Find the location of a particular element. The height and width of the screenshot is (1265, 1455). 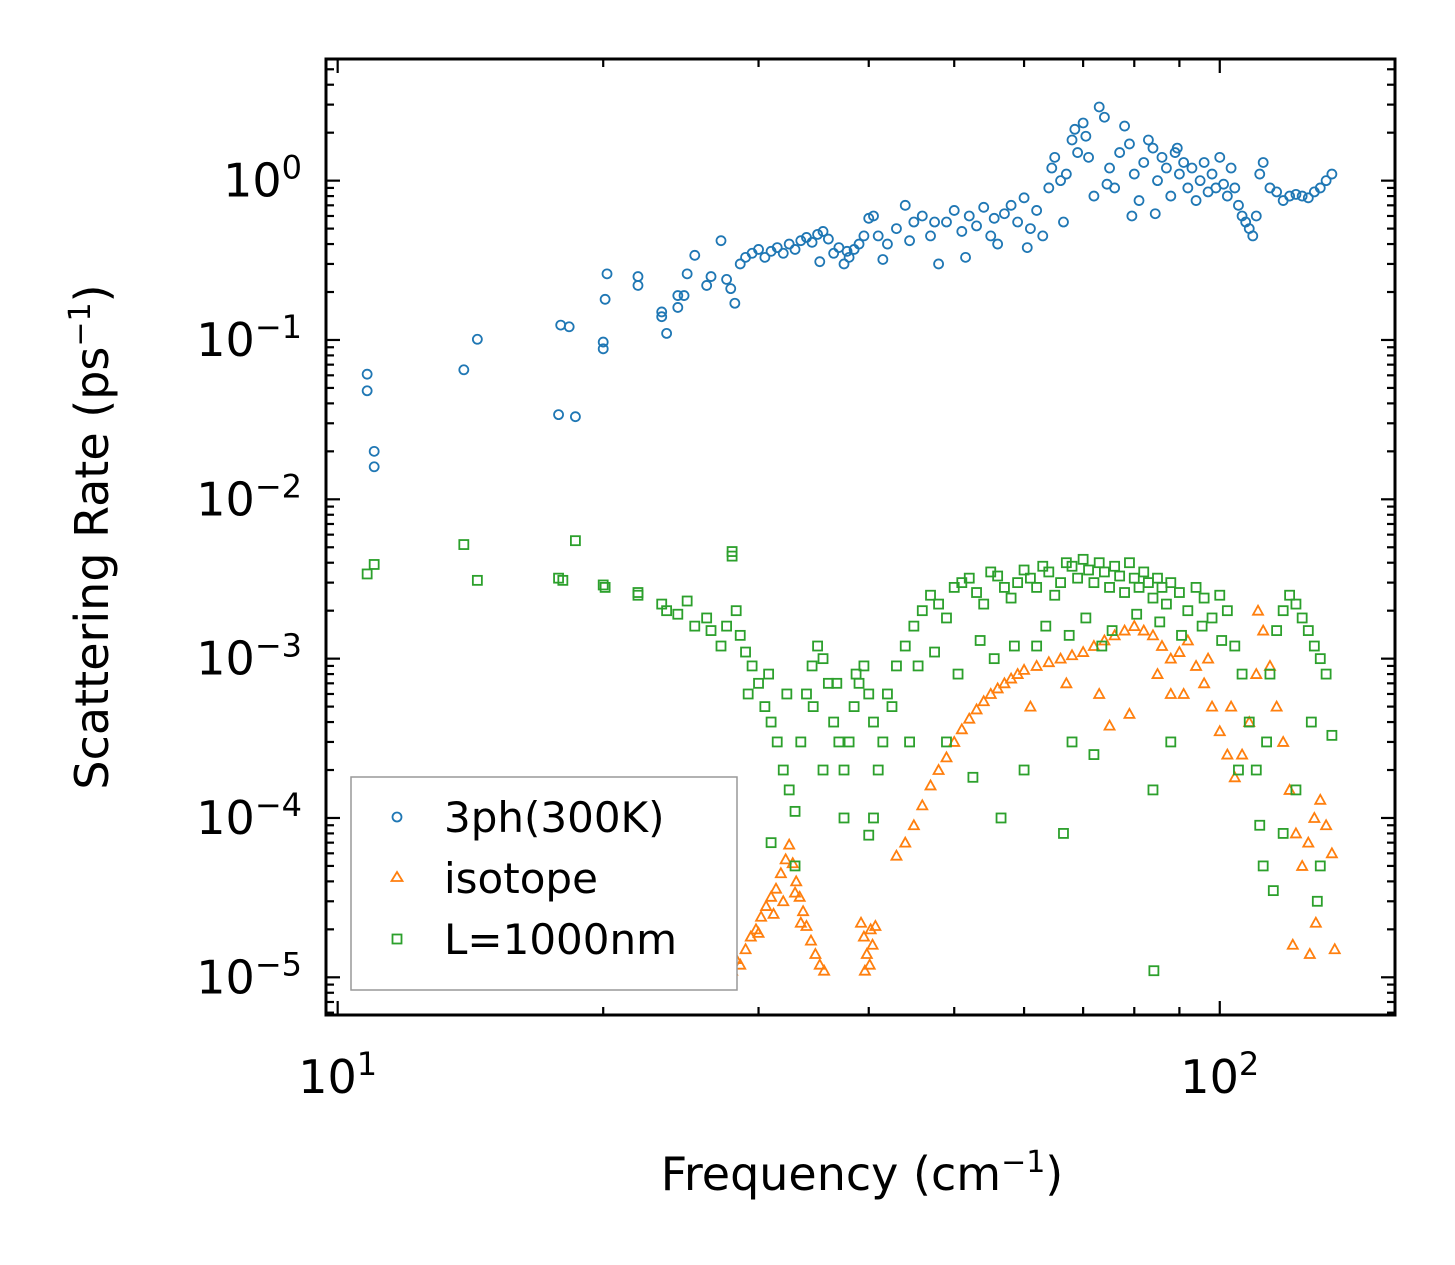

y-axis-label: Scattering Rate (ps−1) is located at coordinates (91, 536).